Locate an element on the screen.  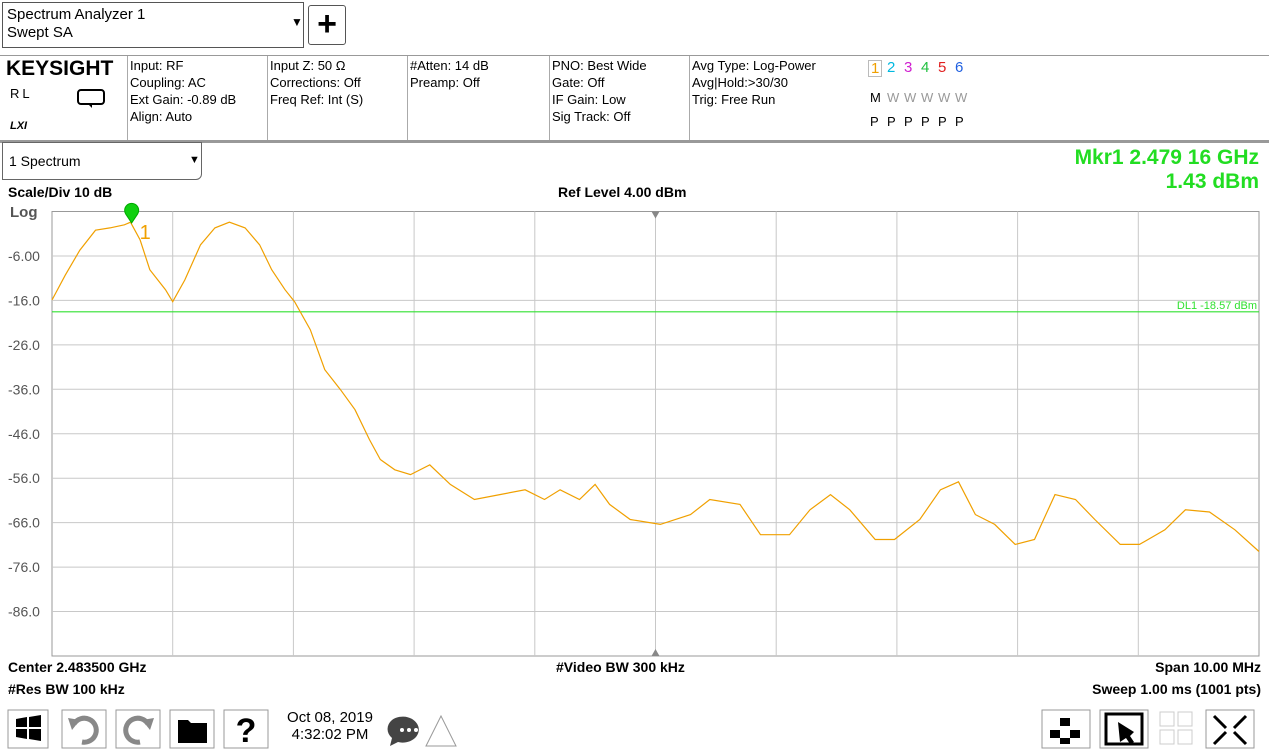
ref-level: Ref Level 4.00 dBm is located at coordinates (622, 192).